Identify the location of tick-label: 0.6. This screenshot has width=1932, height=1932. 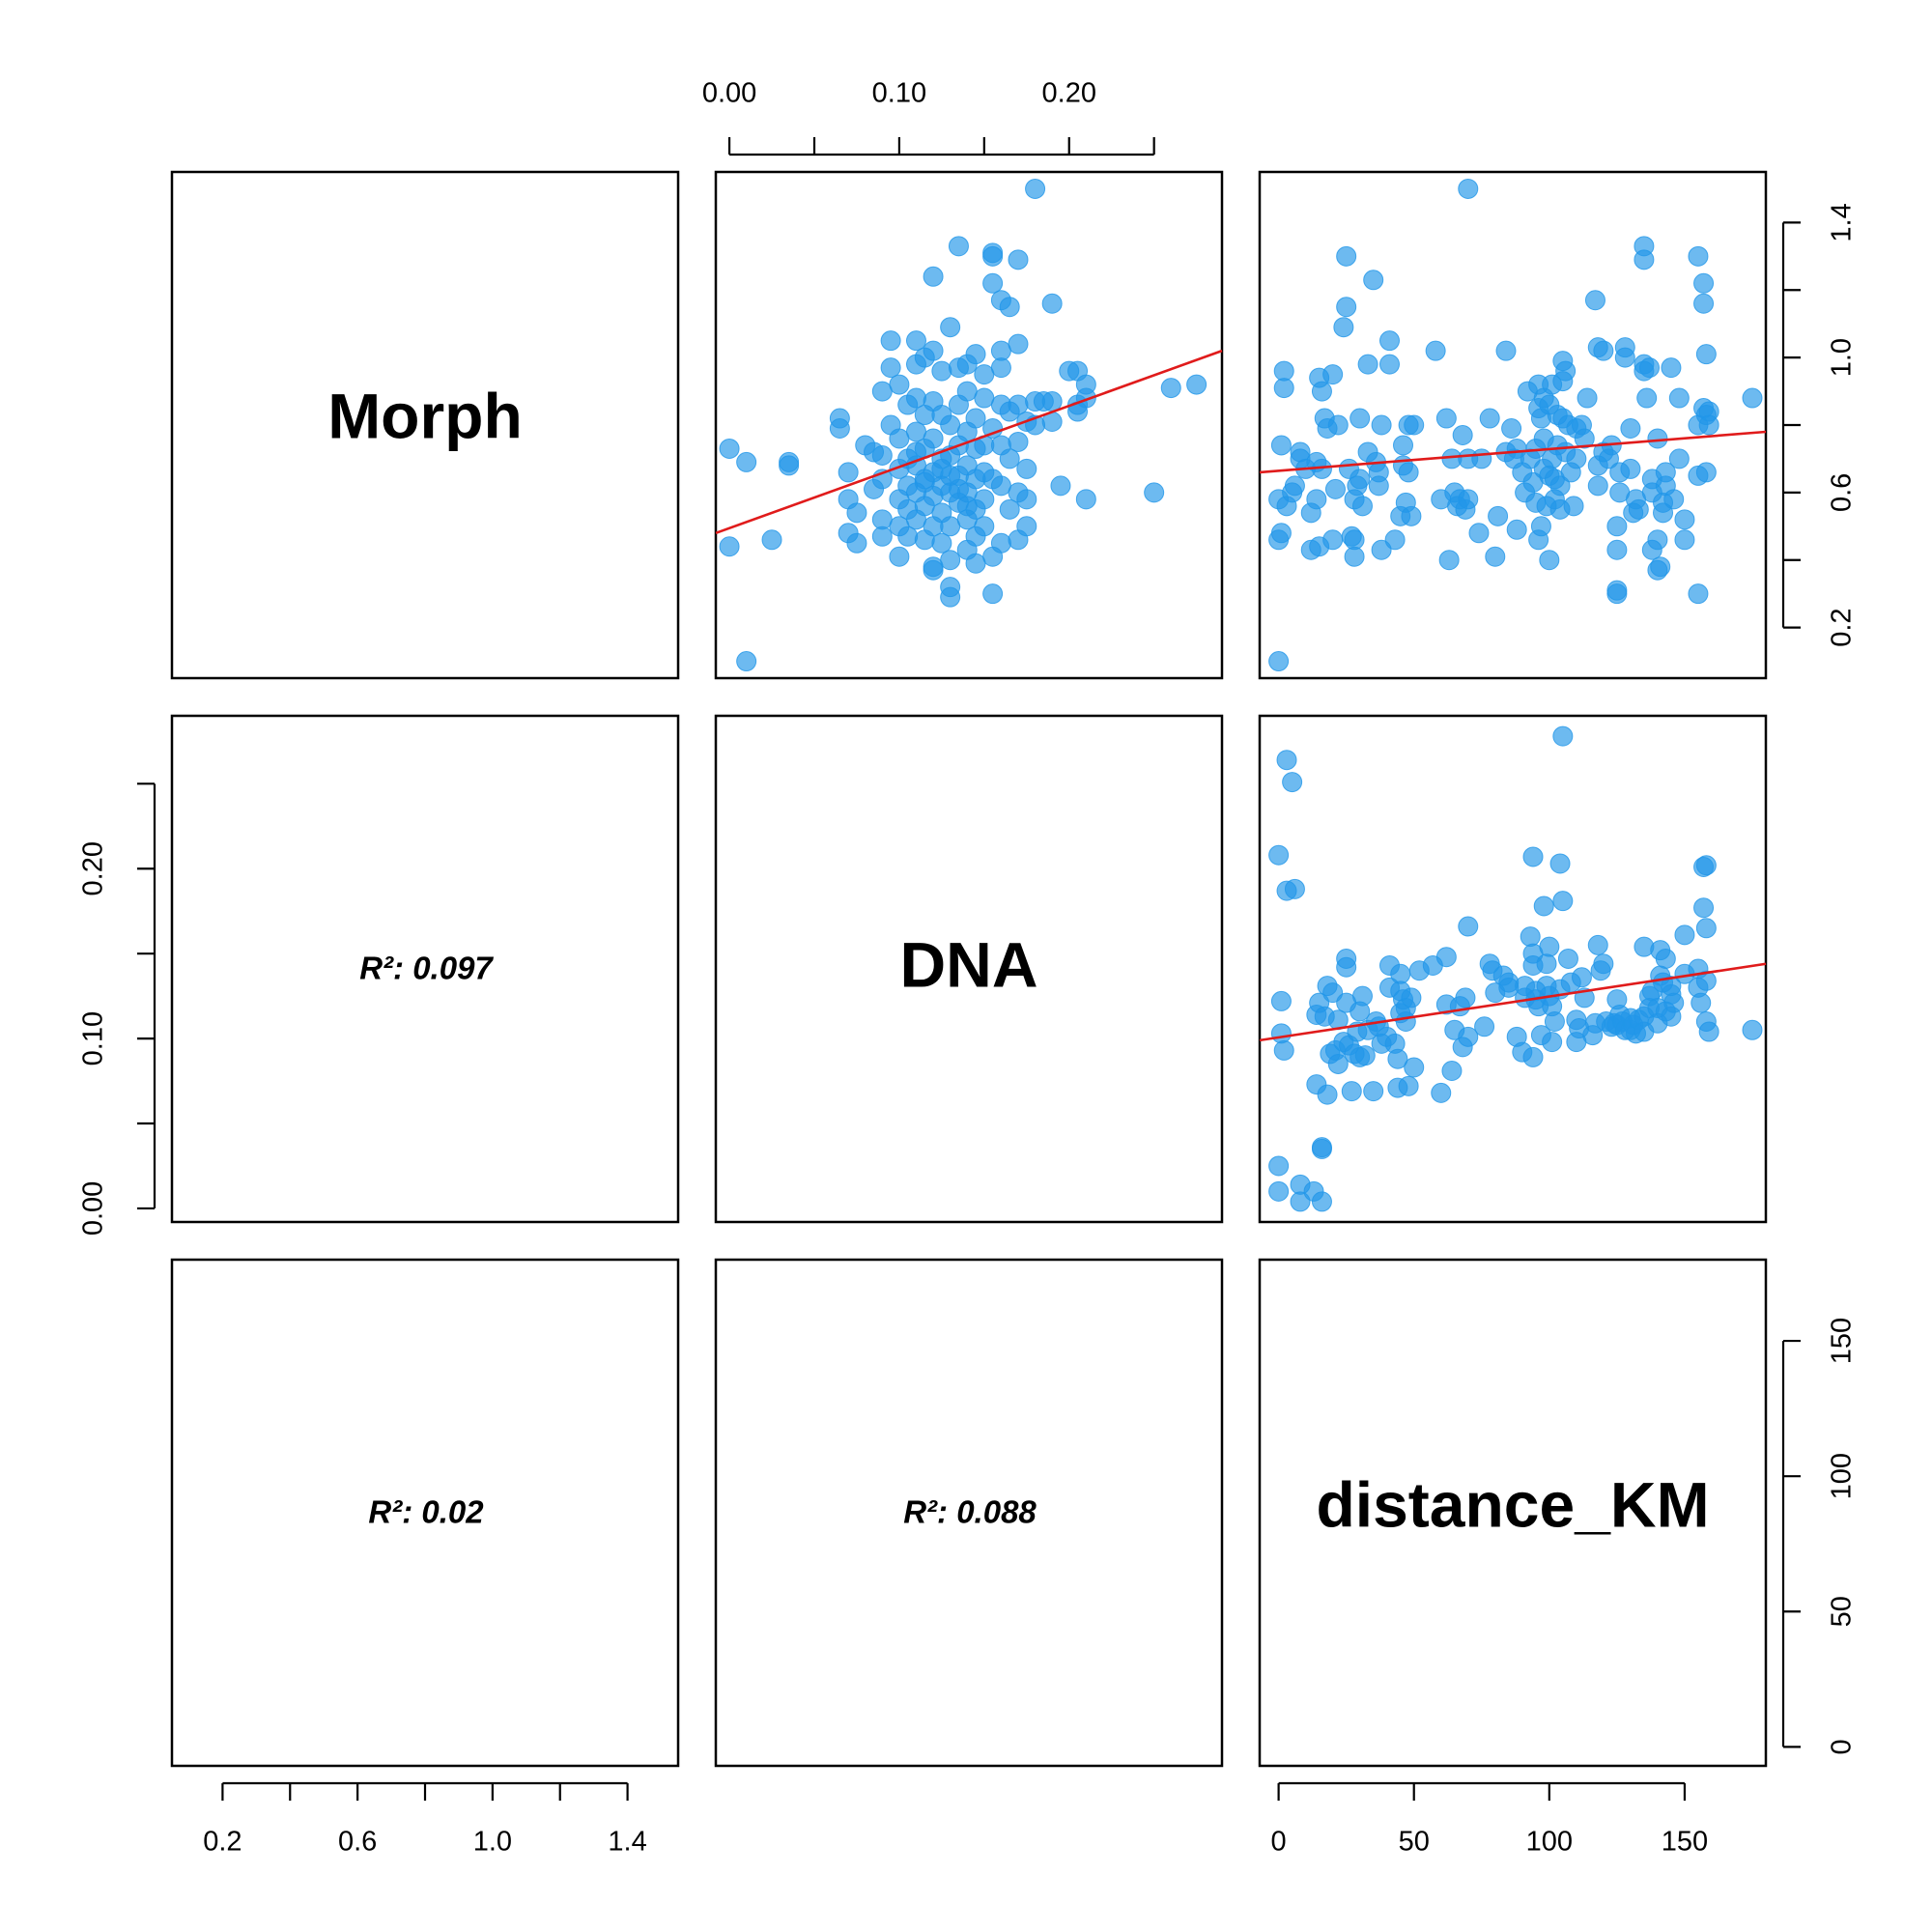
(1842, 492).